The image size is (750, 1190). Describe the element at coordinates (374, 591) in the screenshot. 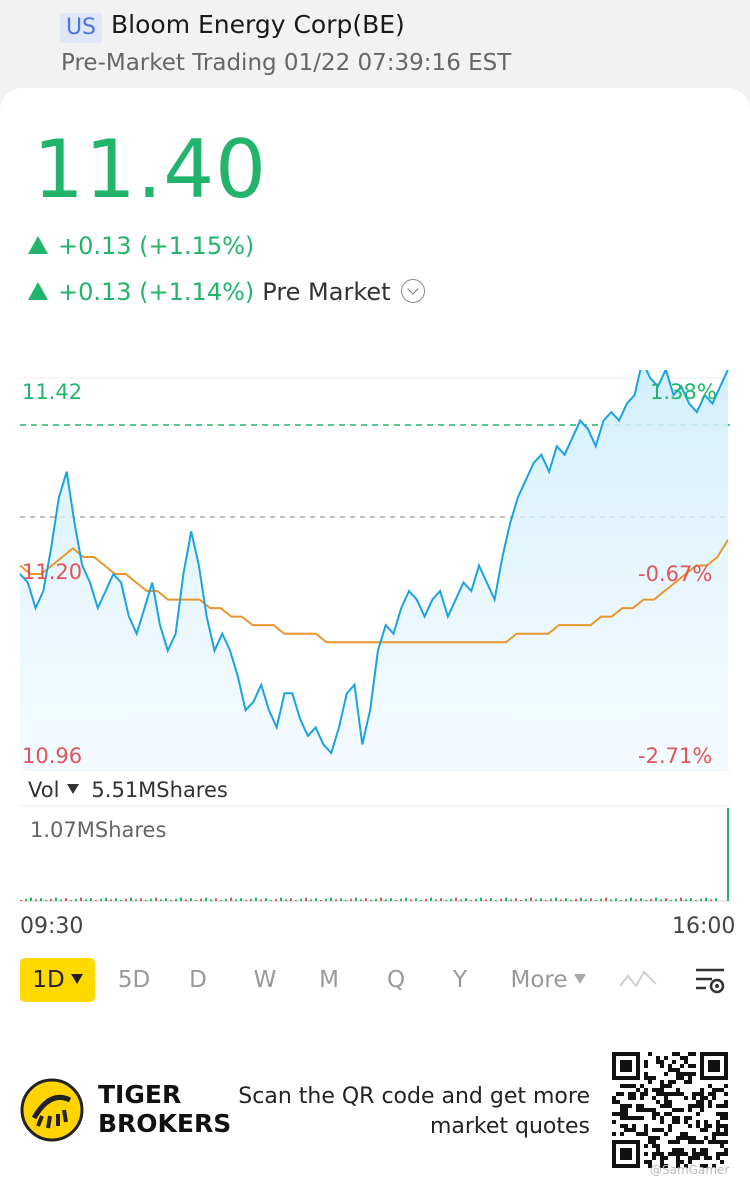

I see `average-price-line` at that location.